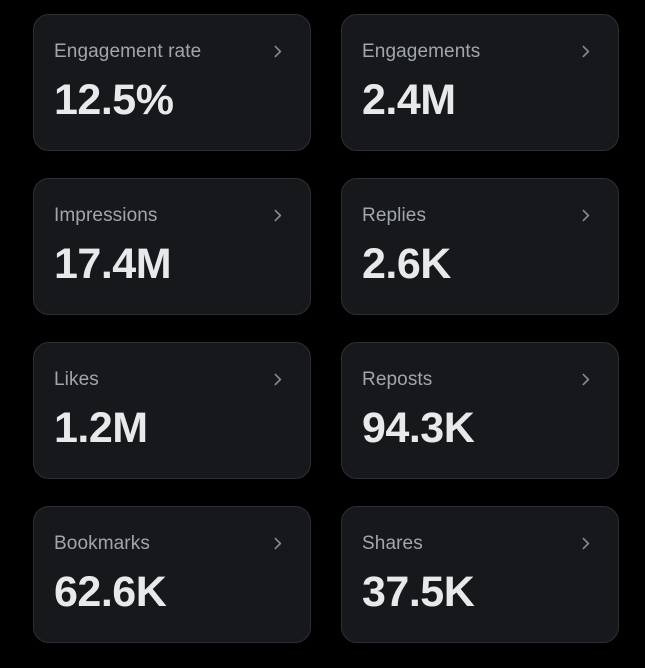 The height and width of the screenshot is (668, 645). I want to click on metric-label: Bookmarks, so click(102, 543).